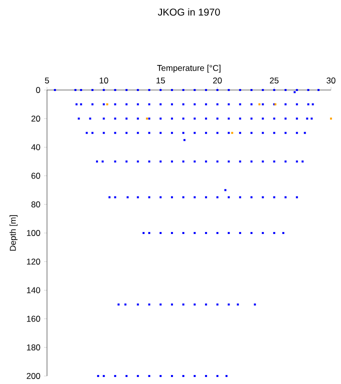 This screenshot has height=384, width=341. What do you see at coordinates (35, 204) in the screenshot?
I see `y-tick-label: 80` at bounding box center [35, 204].